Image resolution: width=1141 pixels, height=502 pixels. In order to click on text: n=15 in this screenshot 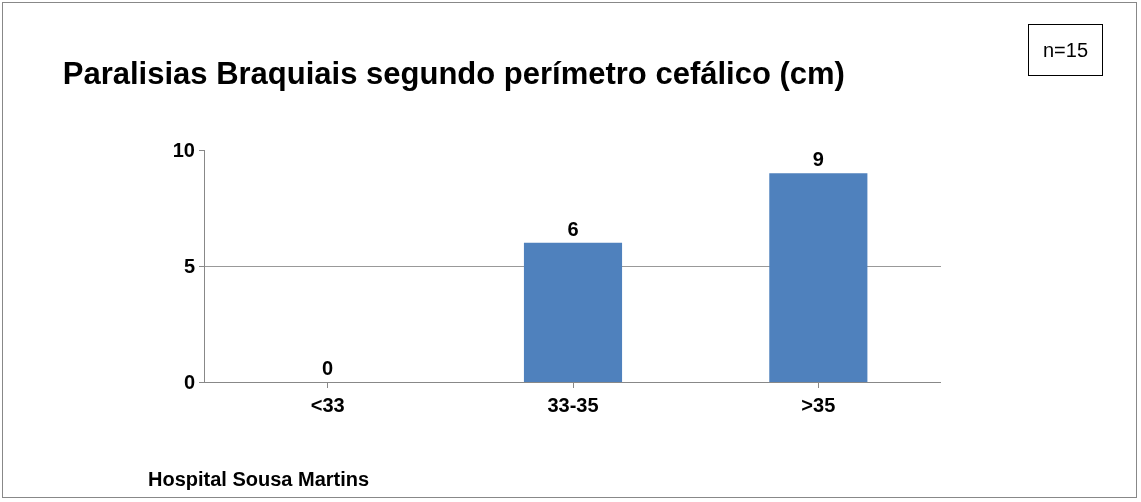, I will do `click(1066, 50)`.